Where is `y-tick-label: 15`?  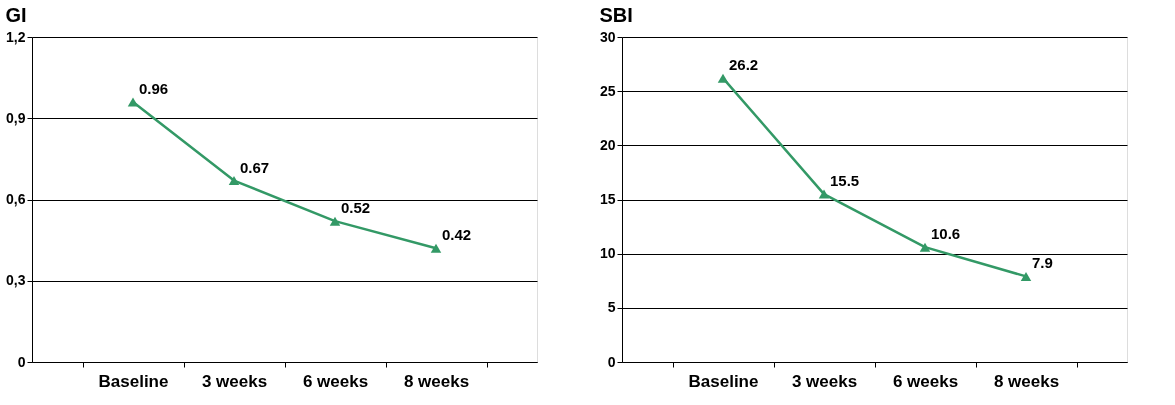
y-tick-label: 15 is located at coordinates (607, 199).